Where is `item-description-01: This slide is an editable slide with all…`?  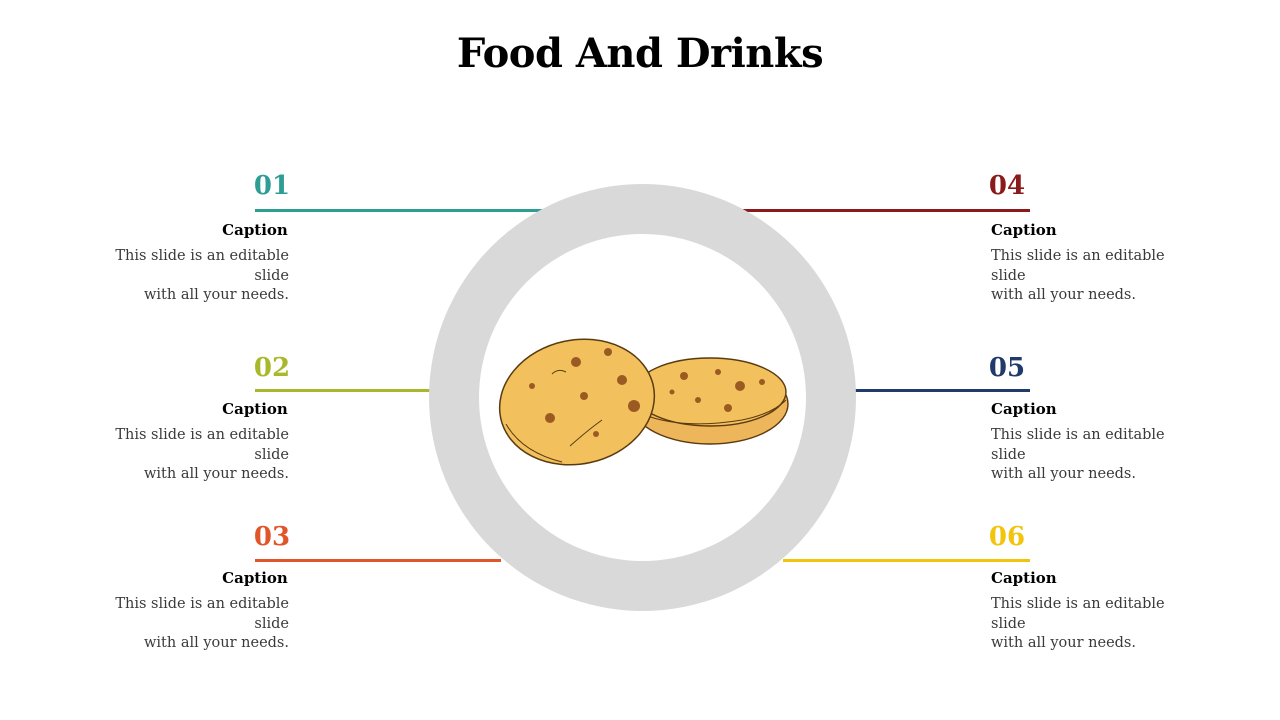 item-description-01: This slide is an editable slide with all… is located at coordinates (184, 276).